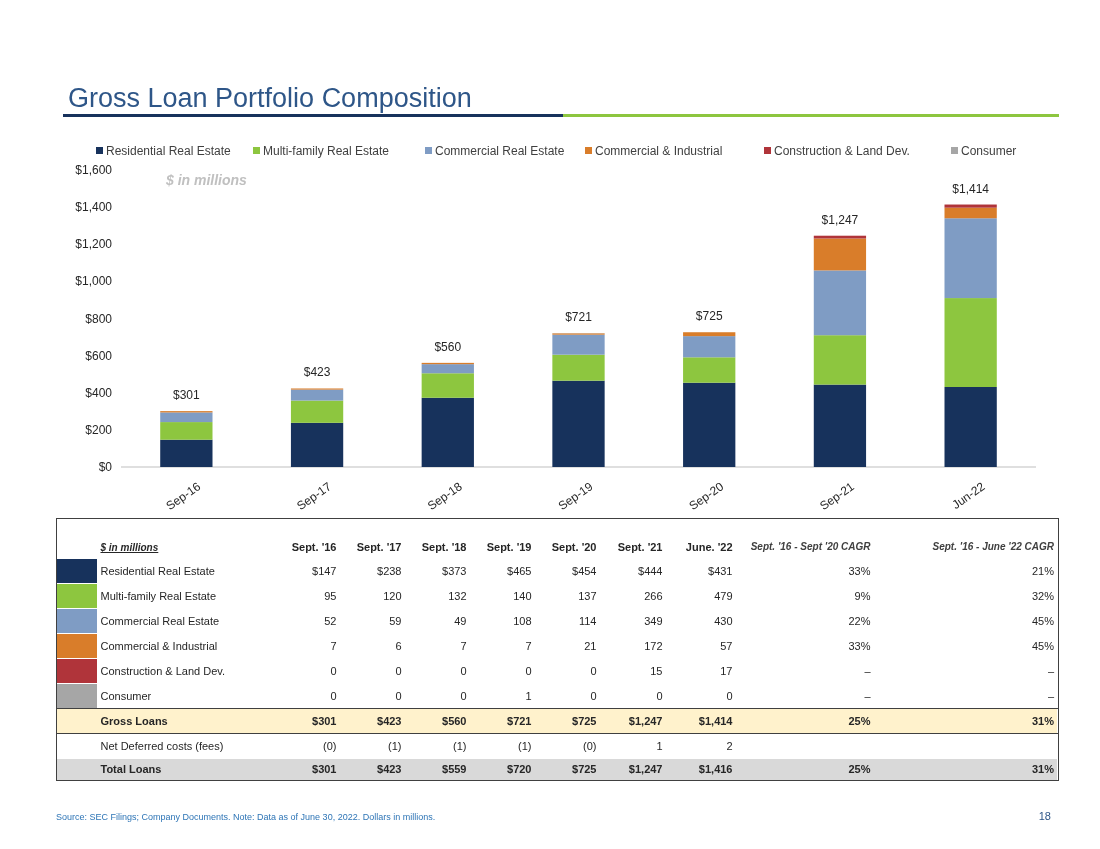 This screenshot has height=849, width=1100. Describe the element at coordinates (129, 547) in the screenshot. I see `text: $ in millions` at that location.